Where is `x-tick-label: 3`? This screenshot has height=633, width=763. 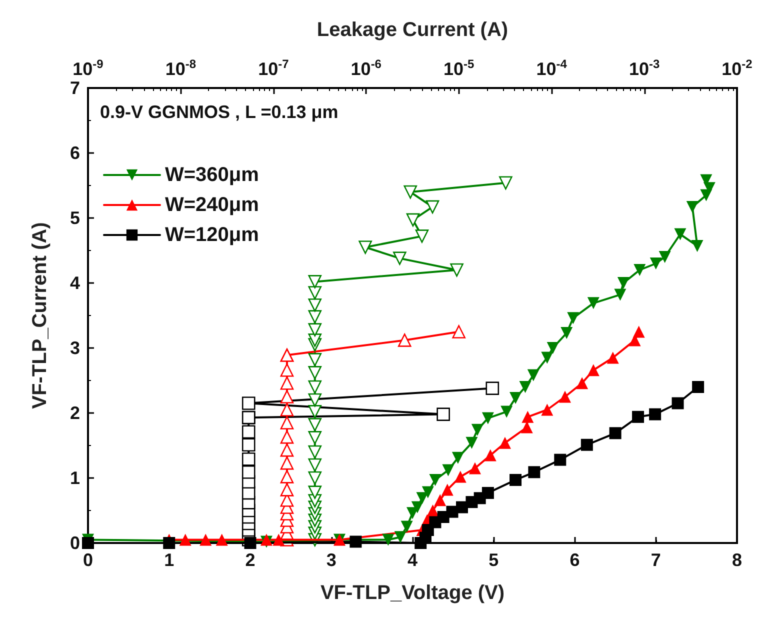 x-tick-label: 3 is located at coordinates (331, 560).